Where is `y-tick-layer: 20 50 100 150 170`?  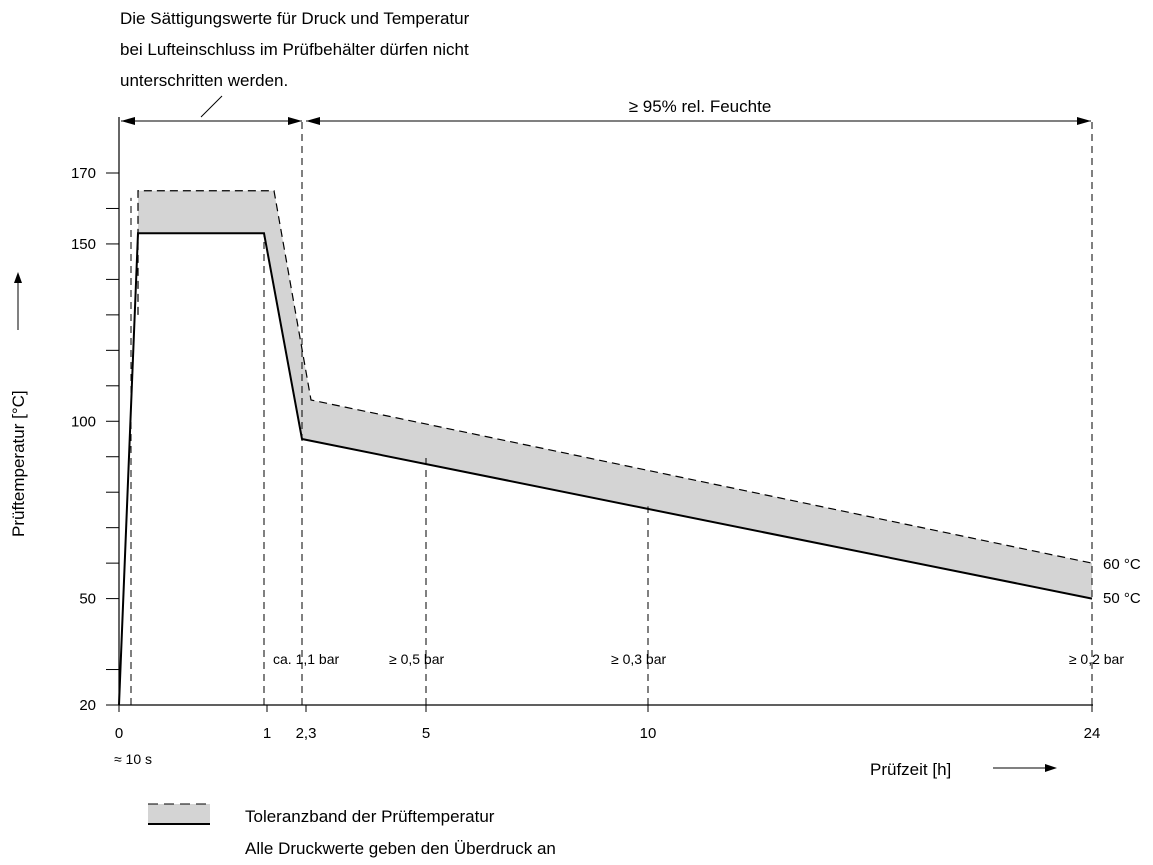 y-tick-layer: 20 50 100 150 170 is located at coordinates (95, 439).